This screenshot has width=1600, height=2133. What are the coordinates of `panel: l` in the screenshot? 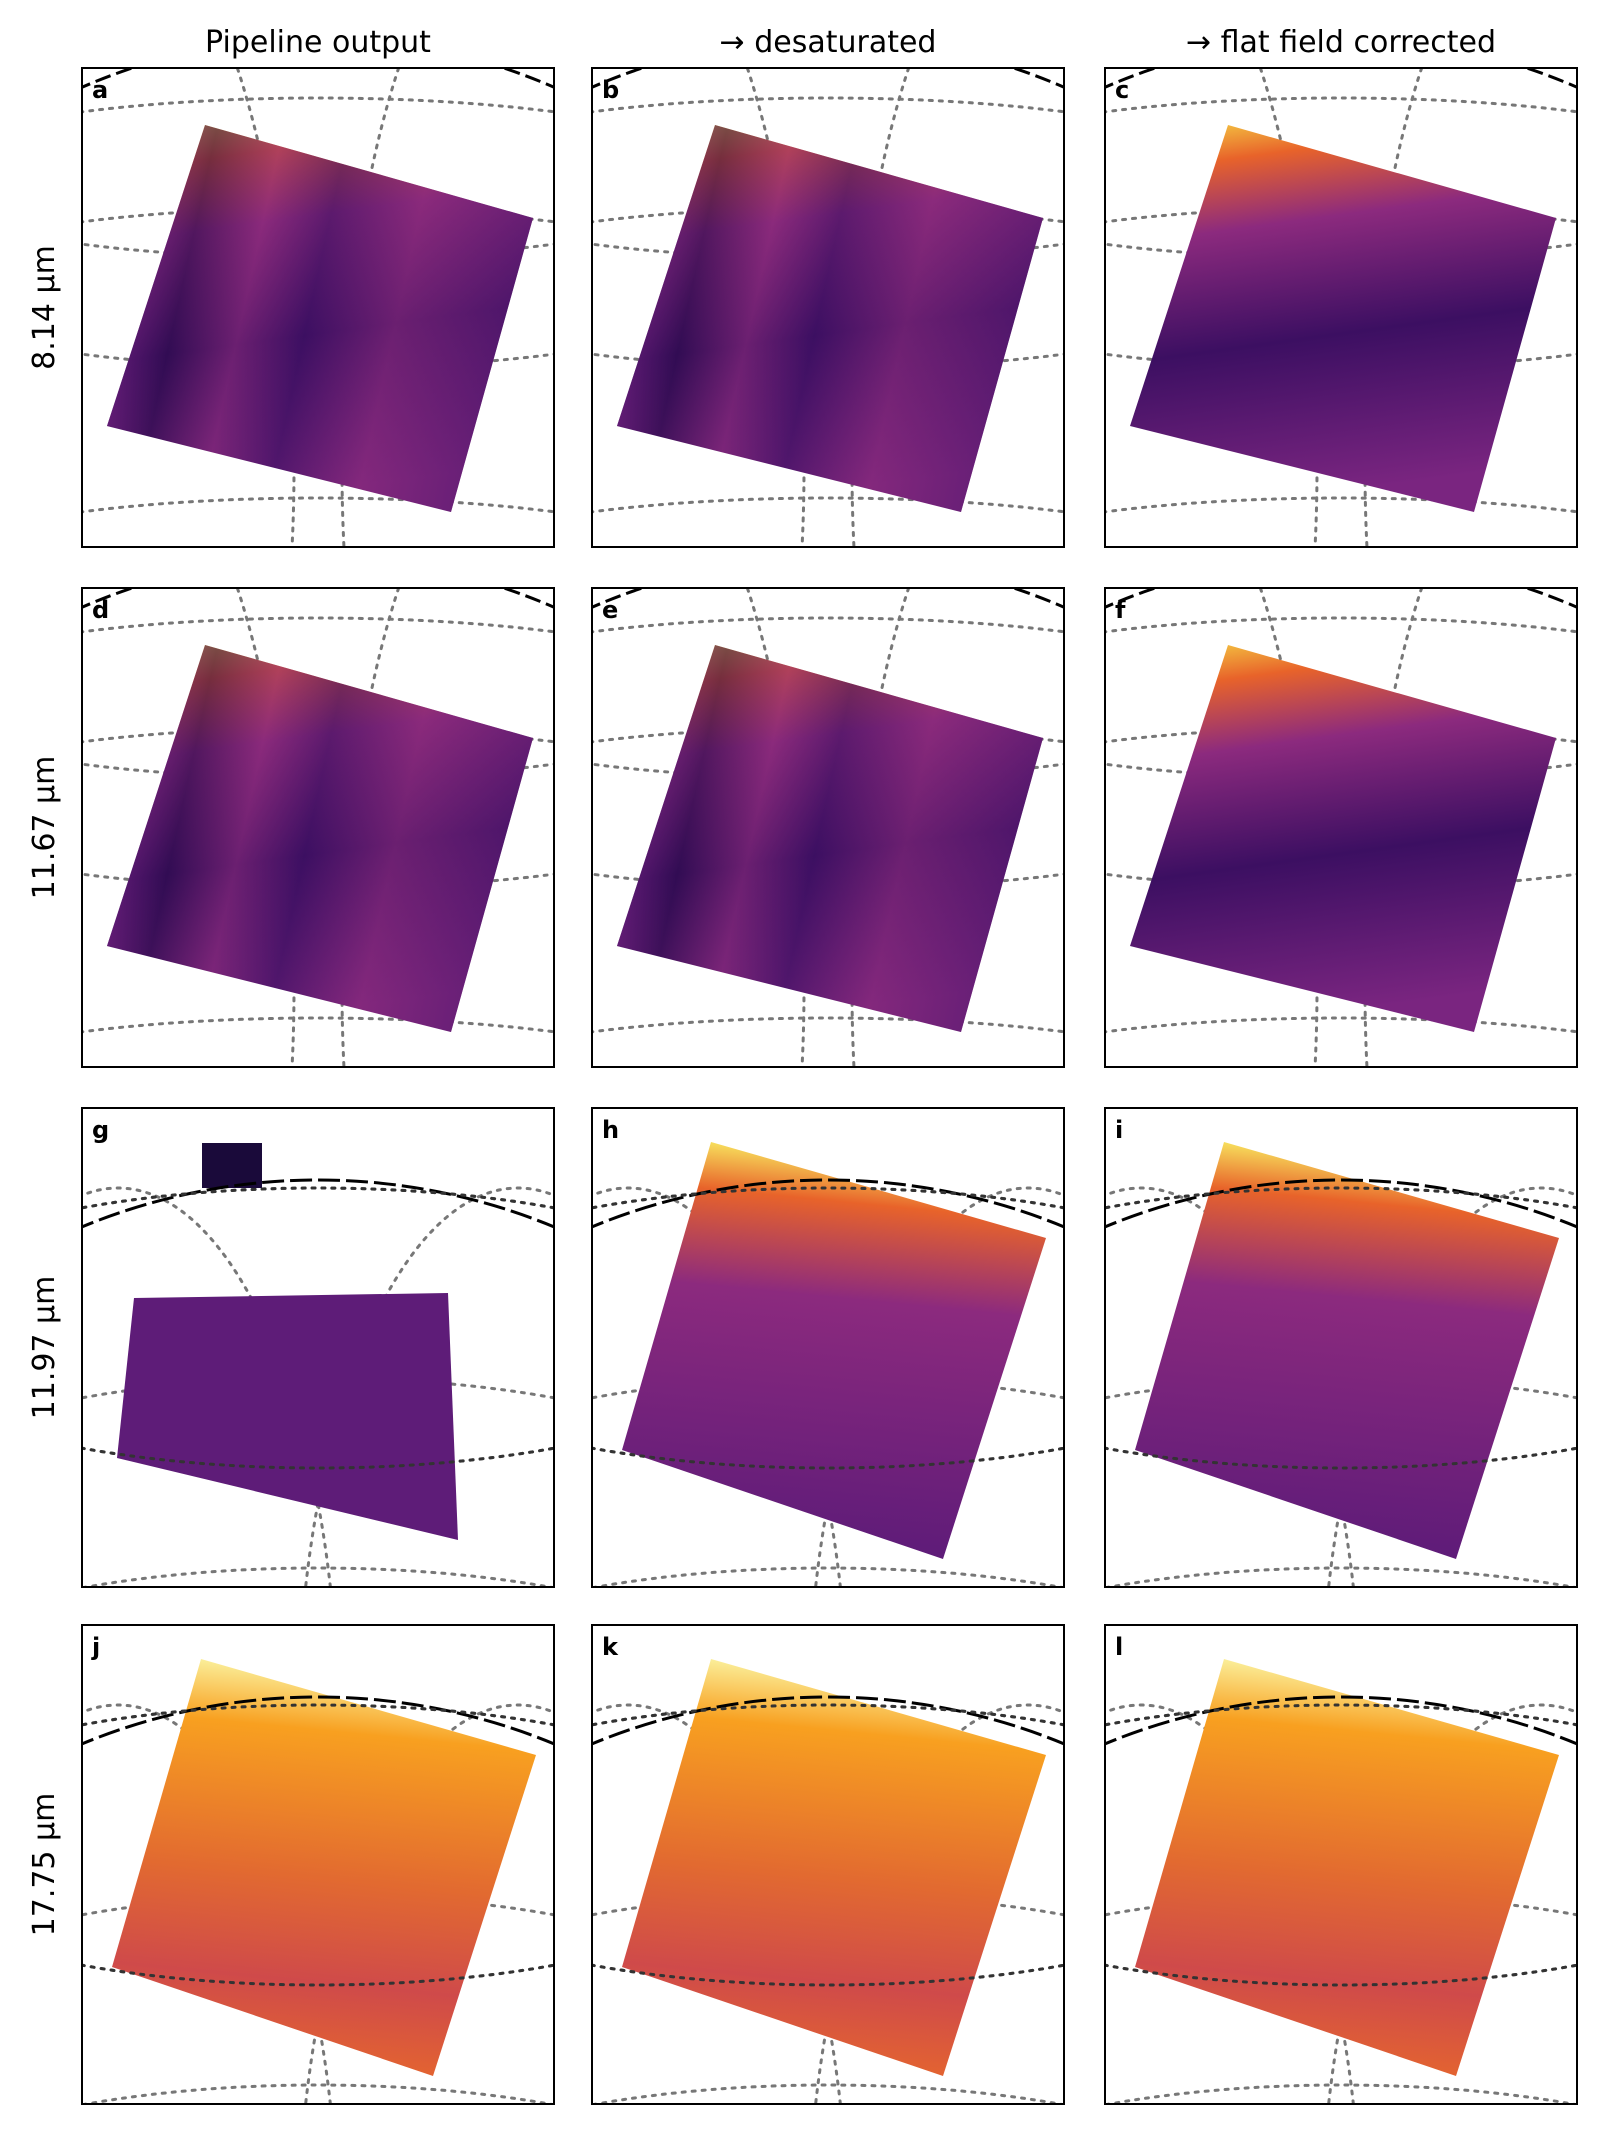 It's located at (1341, 1864).